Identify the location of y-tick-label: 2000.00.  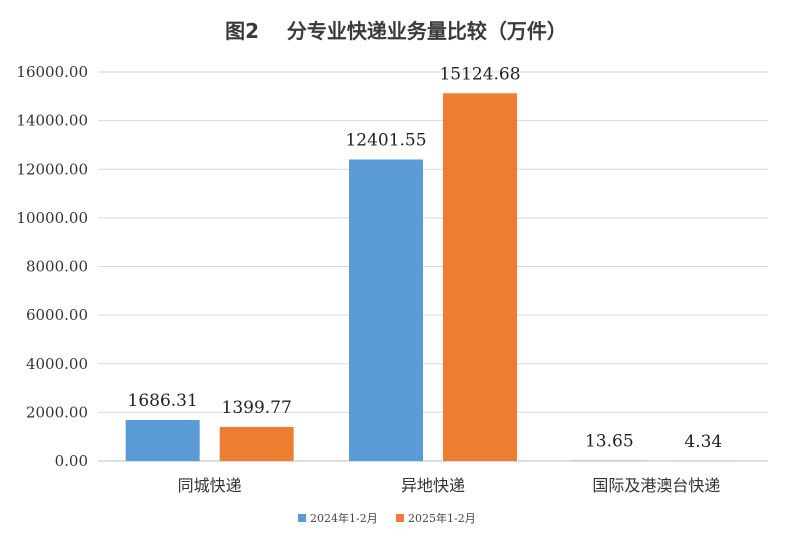
(57, 412).